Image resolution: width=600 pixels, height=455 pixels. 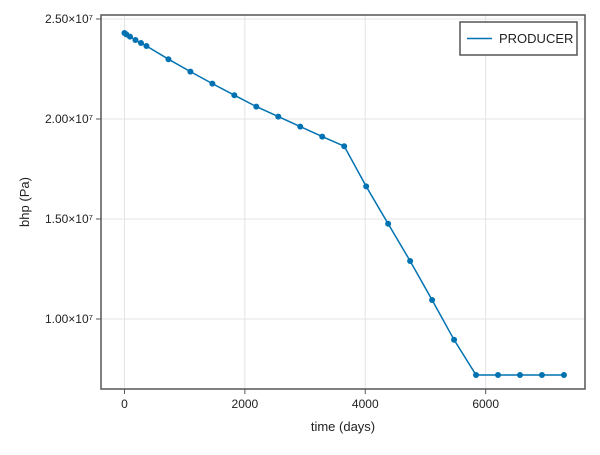 I want to click on y-tick-label: 1.50×10⁷, so click(x=69, y=219).